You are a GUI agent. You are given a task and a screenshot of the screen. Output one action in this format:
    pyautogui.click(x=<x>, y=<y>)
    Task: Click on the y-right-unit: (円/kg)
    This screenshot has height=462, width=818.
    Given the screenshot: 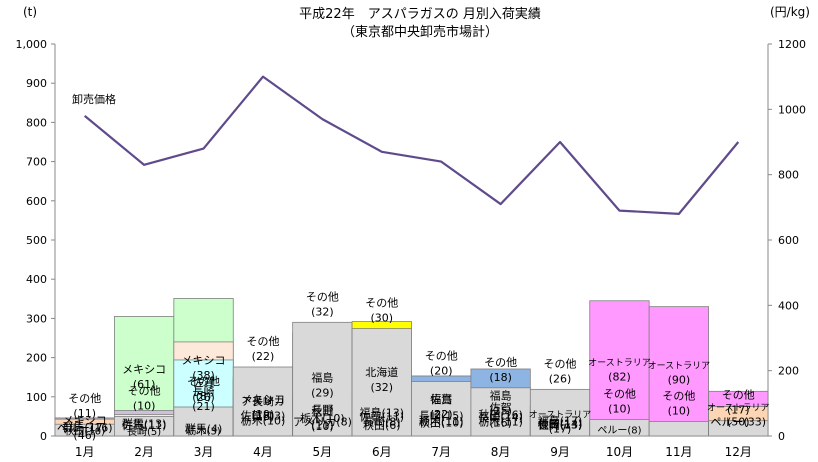 What is the action you would take?
    pyautogui.click(x=790, y=12)
    